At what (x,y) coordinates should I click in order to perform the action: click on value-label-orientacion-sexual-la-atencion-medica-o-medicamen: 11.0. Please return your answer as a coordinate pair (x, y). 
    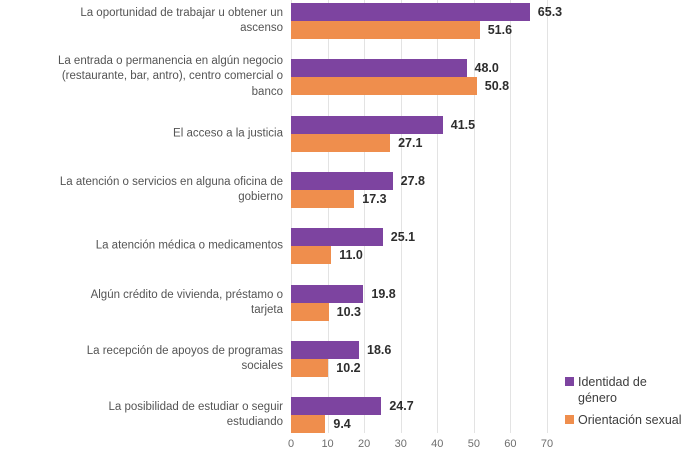
    Looking at the image, I should click on (351, 255).